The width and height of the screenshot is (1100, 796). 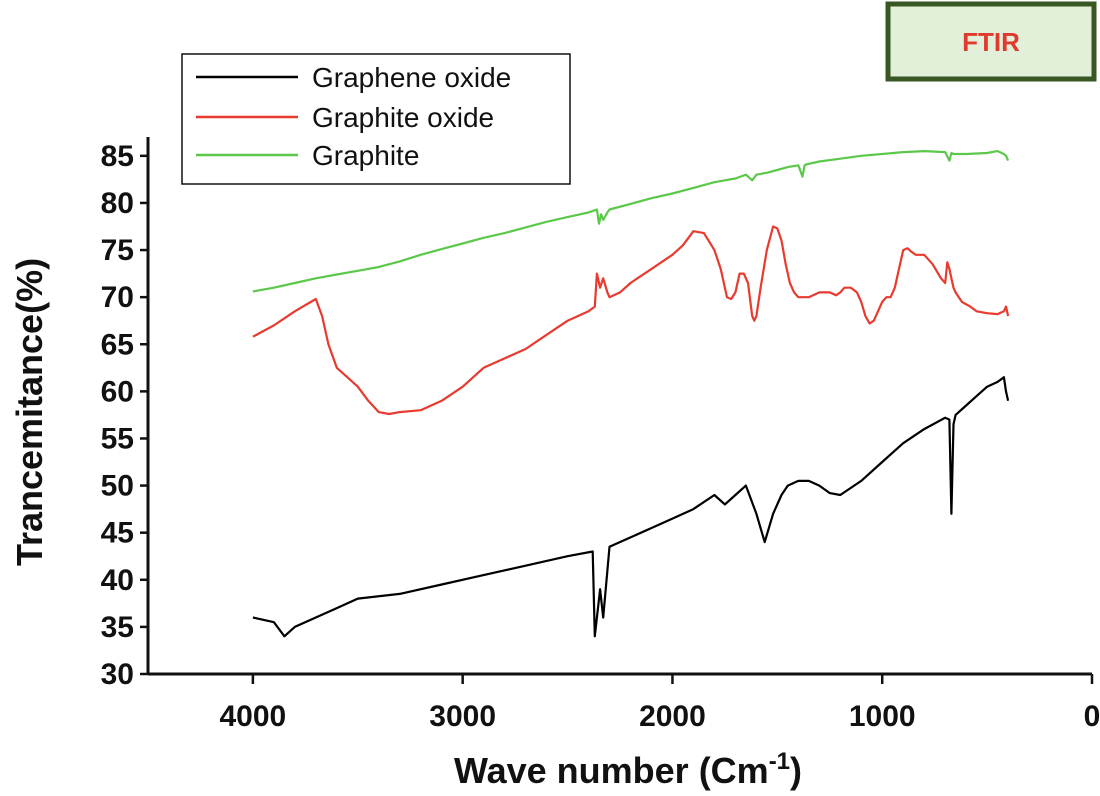 What do you see at coordinates (1092, 716) in the screenshot?
I see `x-tick-label: 0` at bounding box center [1092, 716].